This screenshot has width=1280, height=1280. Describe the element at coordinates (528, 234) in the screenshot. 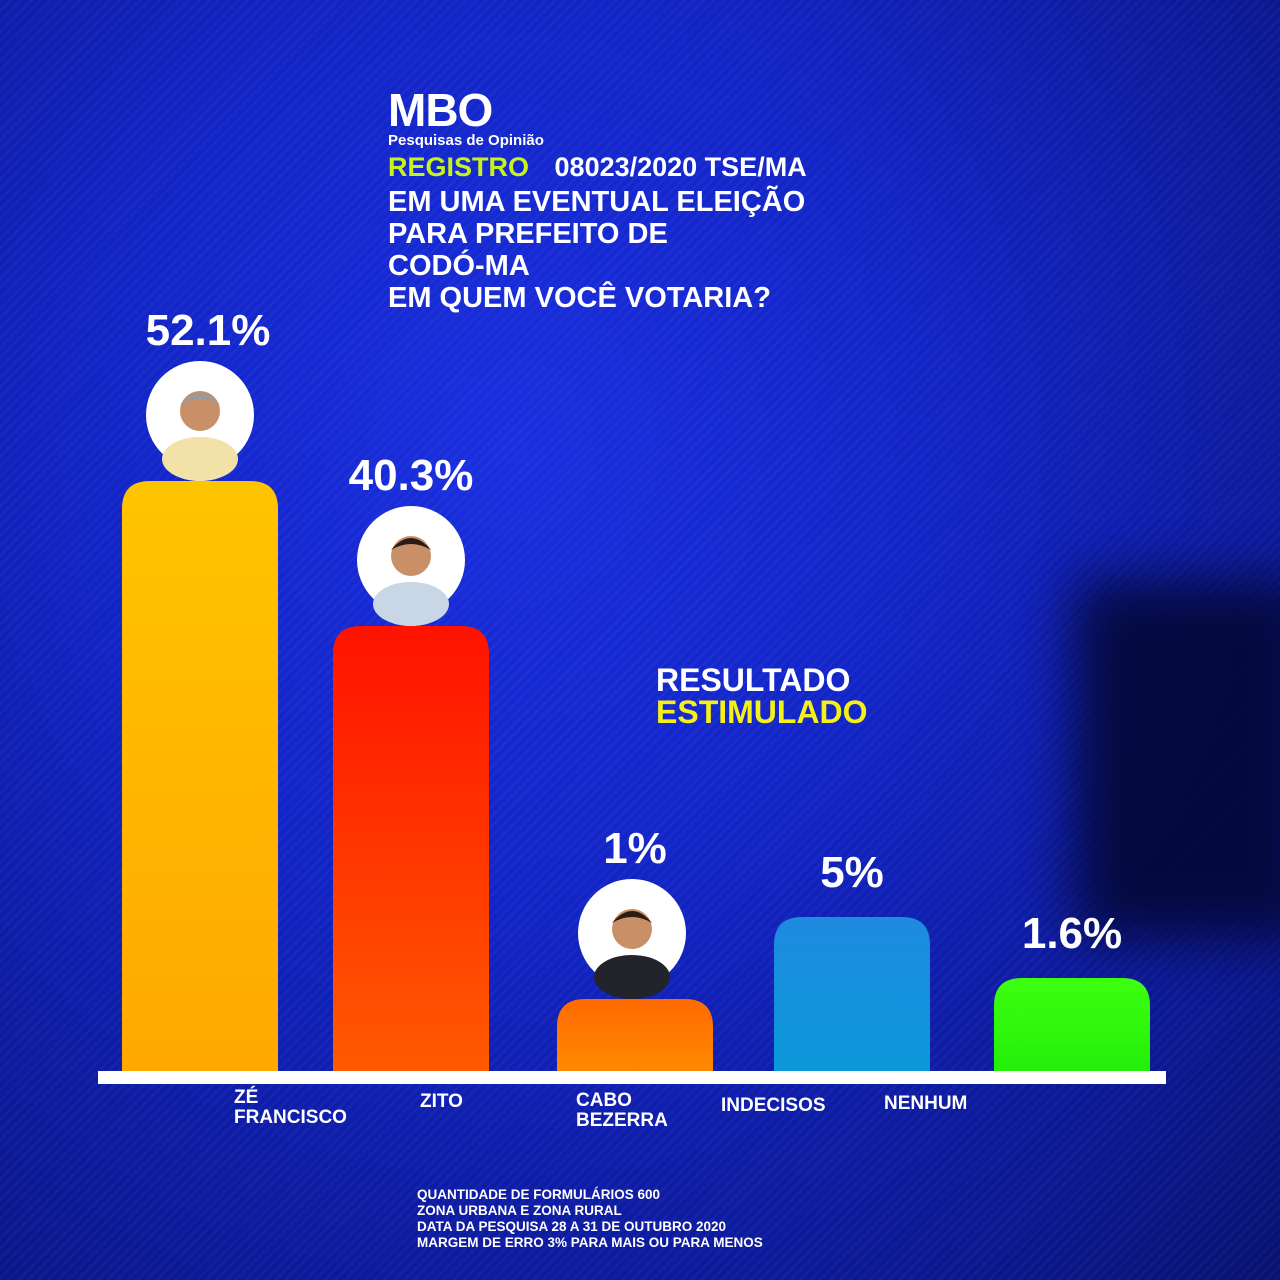

I see `question-line: PARA PREFEITO DE` at that location.